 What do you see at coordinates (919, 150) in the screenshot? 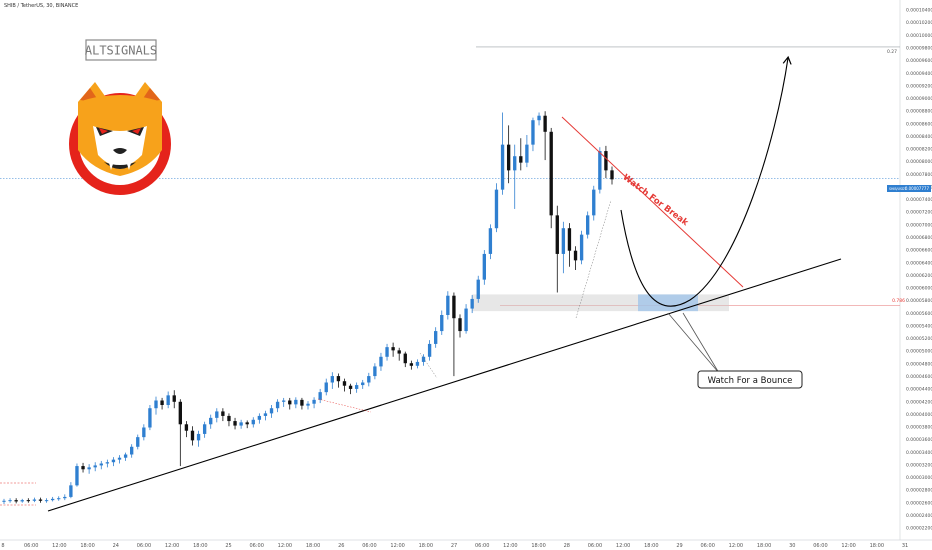
I see `y-tick-label: 0.00008200` at bounding box center [919, 150].